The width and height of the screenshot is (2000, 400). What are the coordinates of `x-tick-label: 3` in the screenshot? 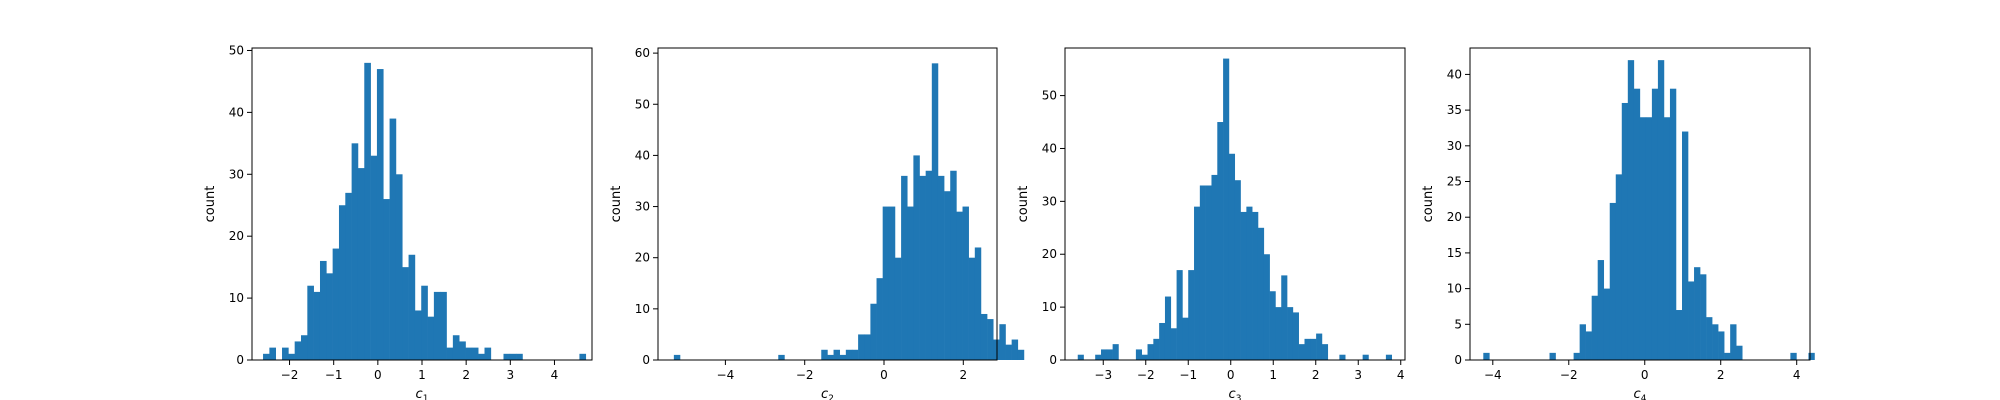 It's located at (1358, 375).